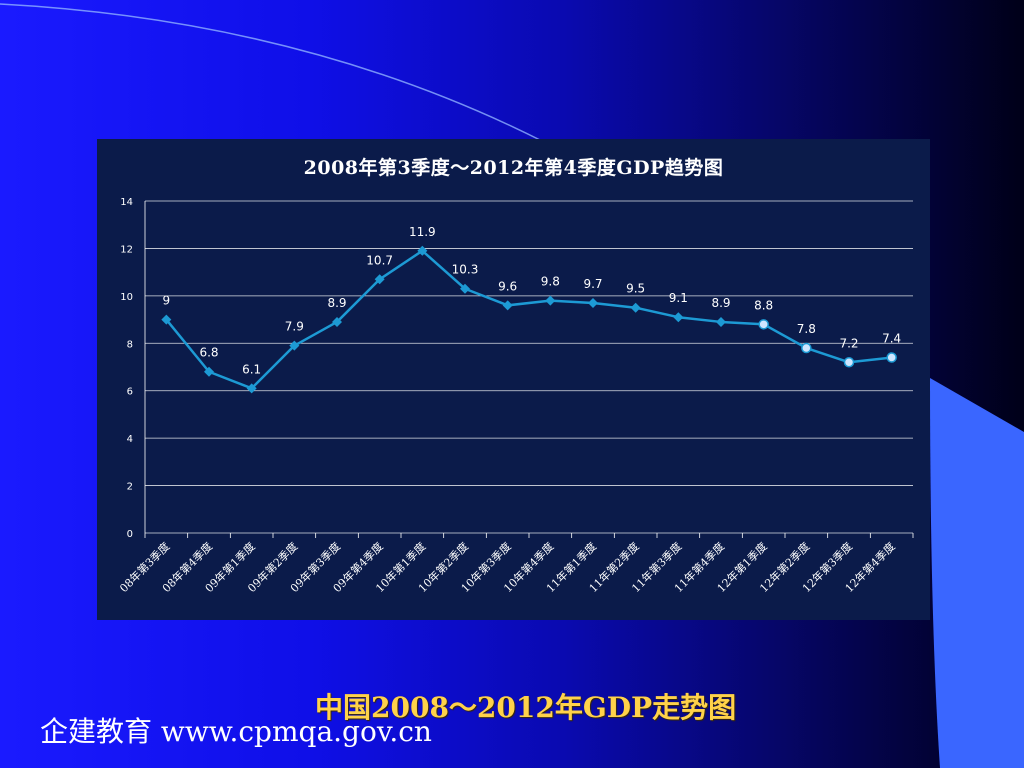 Image resolution: width=1024 pixels, height=768 pixels. What do you see at coordinates (678, 298) in the screenshot?
I see `data-label: 9.1` at bounding box center [678, 298].